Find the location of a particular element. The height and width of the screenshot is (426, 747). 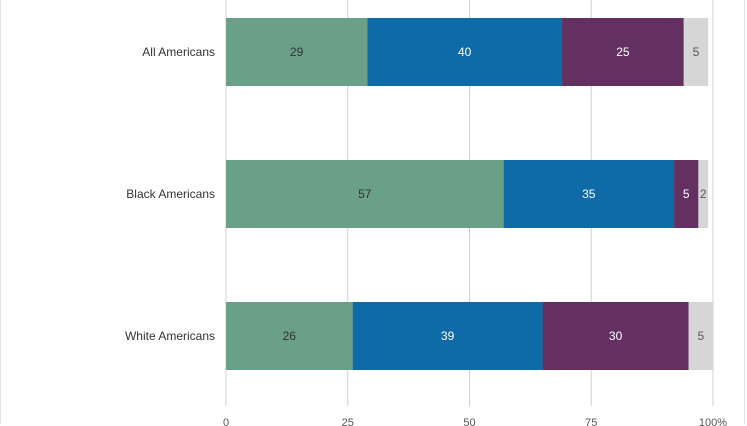

data-label: 30 is located at coordinates (616, 336).